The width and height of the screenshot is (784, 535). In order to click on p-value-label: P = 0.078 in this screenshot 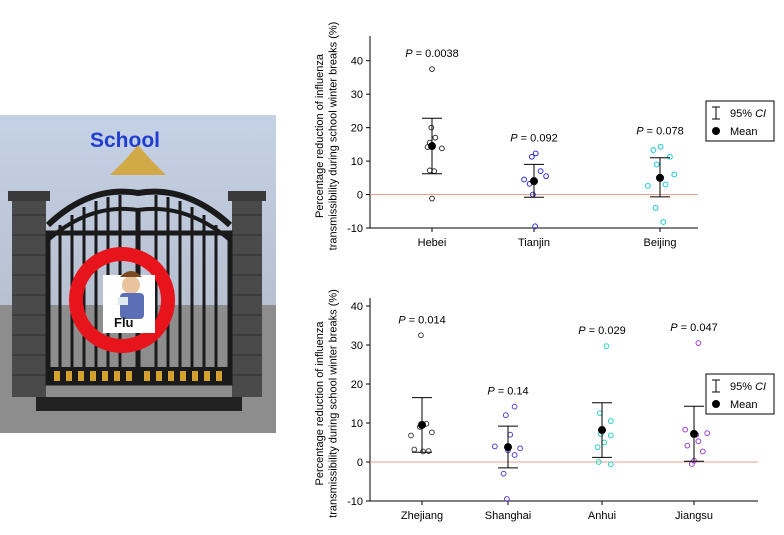, I will do `click(659, 132)`.